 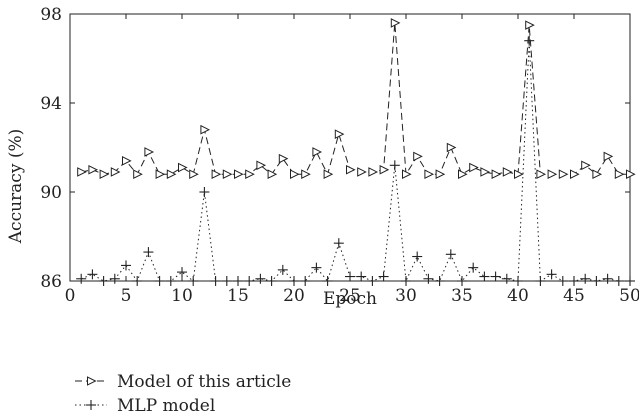 I want to click on legend-entry: MLP model, so click(x=145, y=406).